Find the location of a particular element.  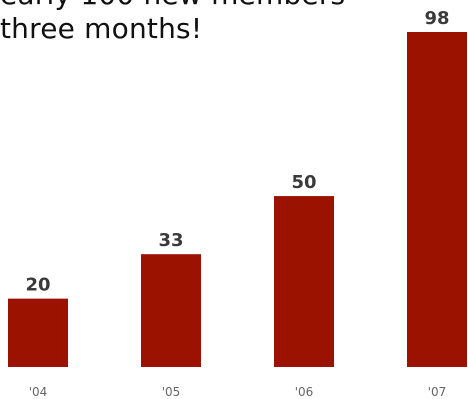

bar-value-label-0: 20 is located at coordinates (37, 285).